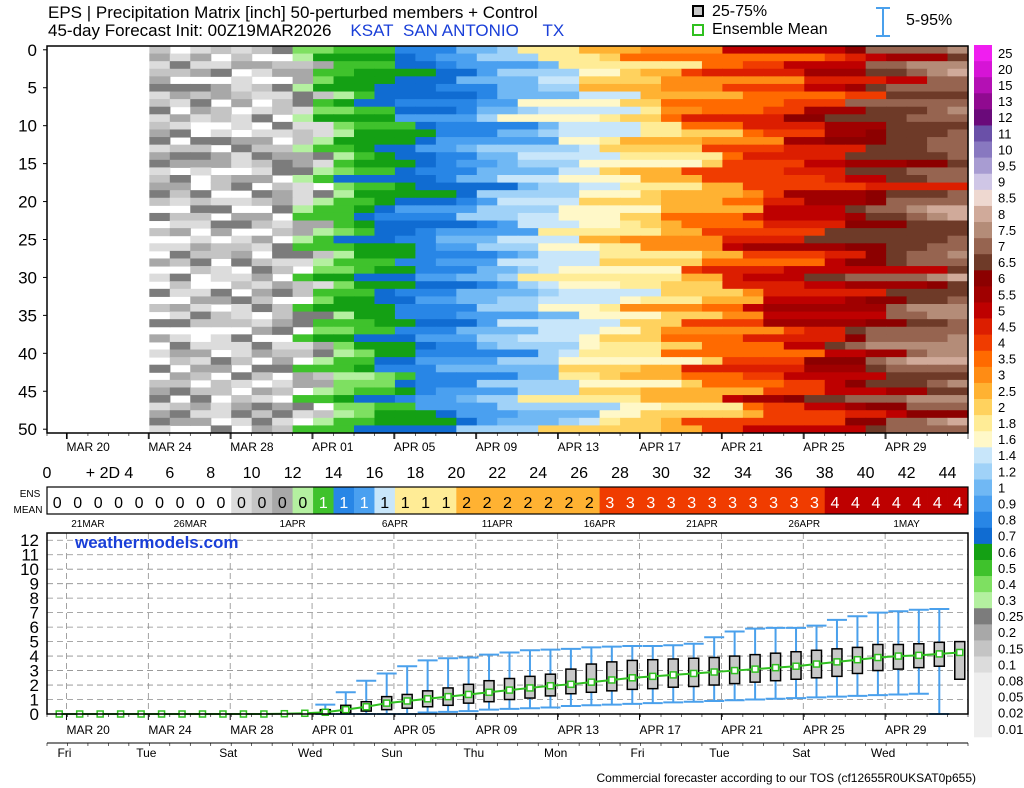 The width and height of the screenshot is (1024, 788). What do you see at coordinates (416, 473) in the screenshot?
I see `day-axis-label: 18` at bounding box center [416, 473].